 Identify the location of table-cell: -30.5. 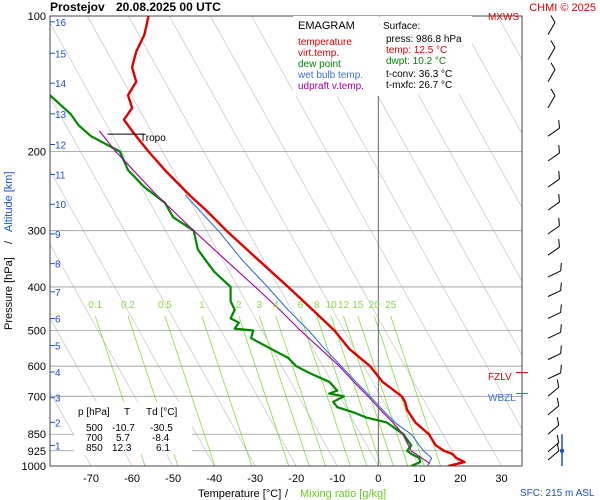
(161, 428).